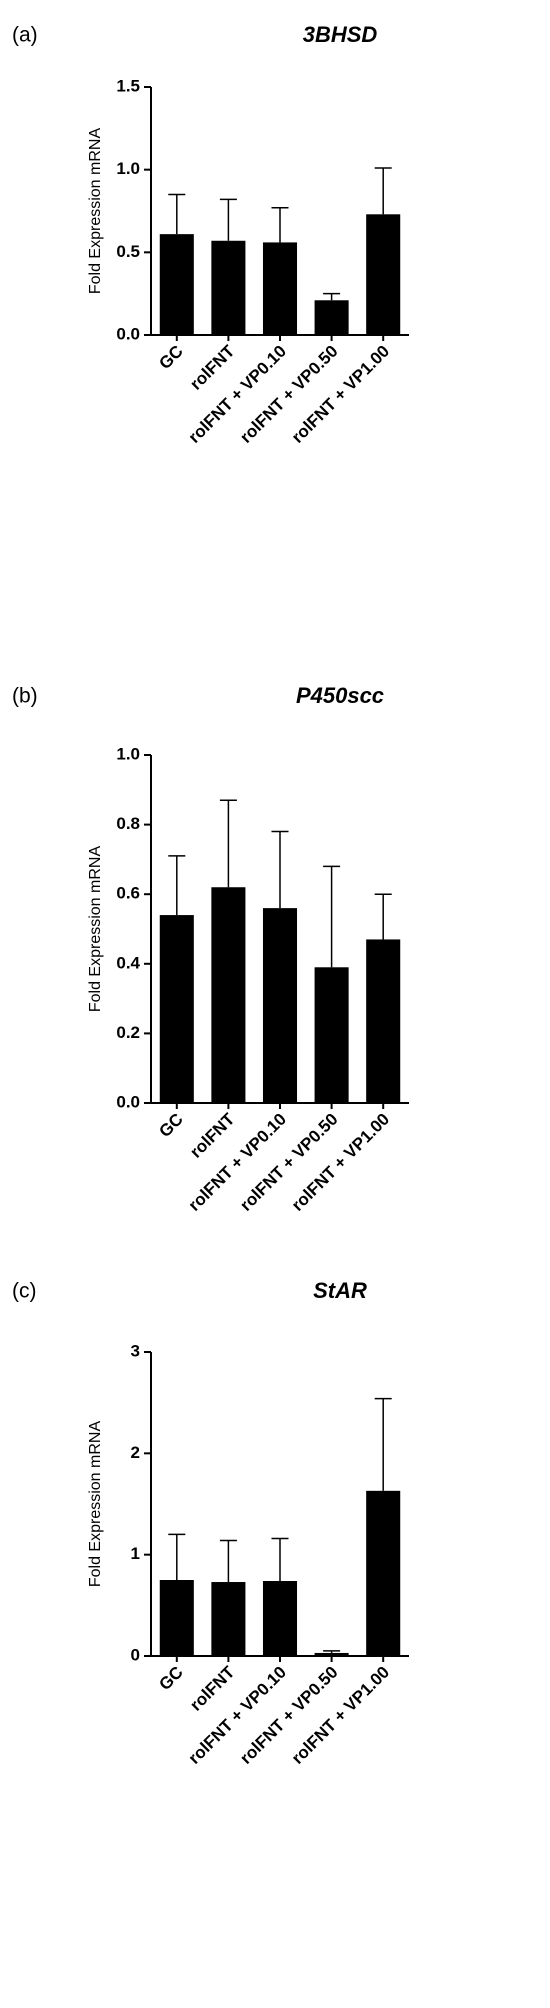 Image resolution: width=550 pixels, height=2008 pixels. I want to click on y-tick-label: 3, so click(135, 1350).